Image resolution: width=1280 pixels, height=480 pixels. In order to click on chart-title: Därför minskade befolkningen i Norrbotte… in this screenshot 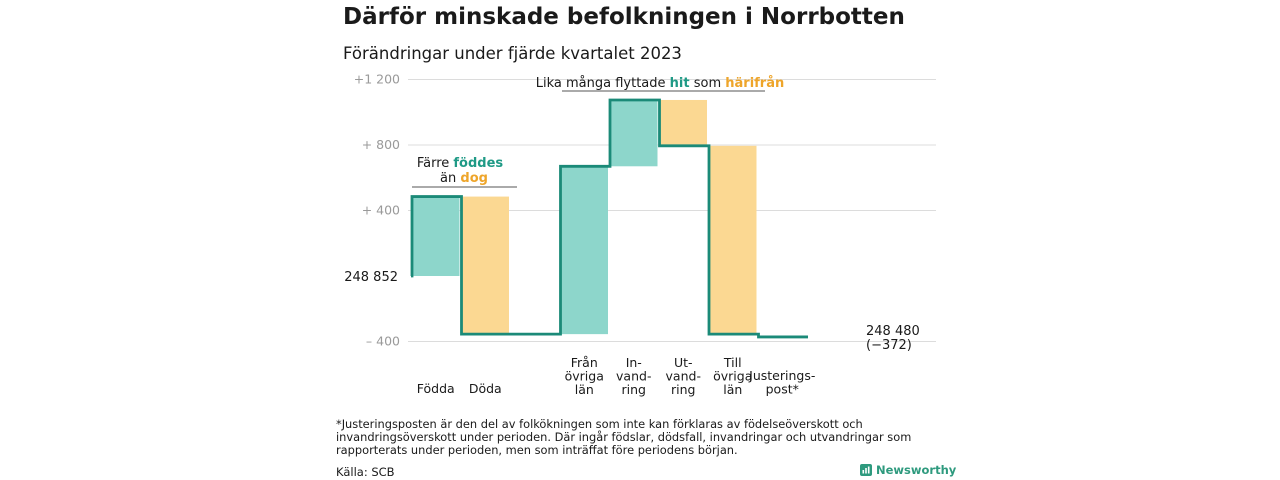, I will do `click(624, 17)`.